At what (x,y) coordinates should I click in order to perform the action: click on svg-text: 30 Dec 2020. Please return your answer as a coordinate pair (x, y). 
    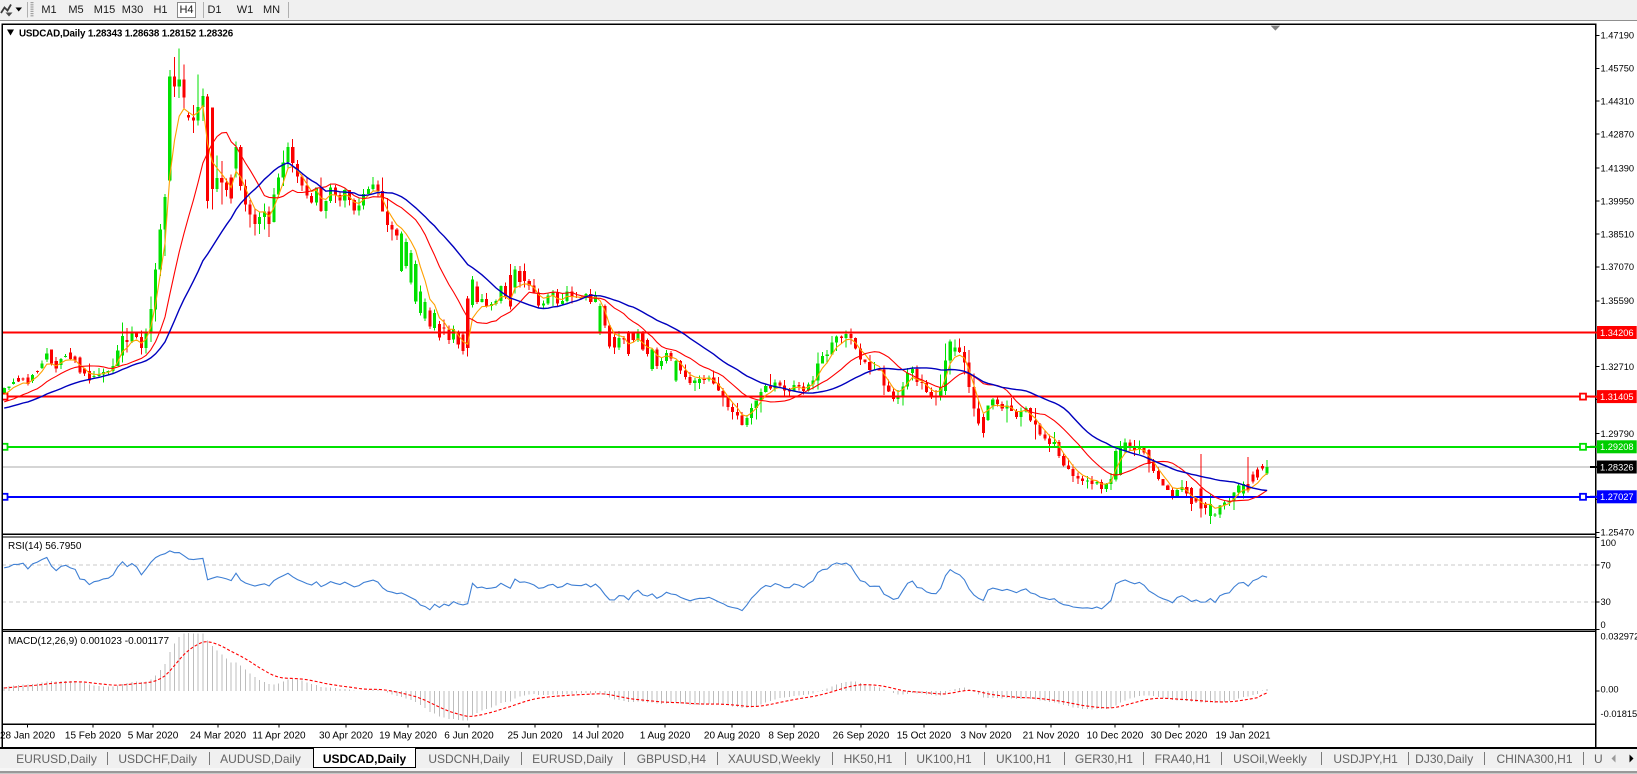
    Looking at the image, I should click on (1179, 736).